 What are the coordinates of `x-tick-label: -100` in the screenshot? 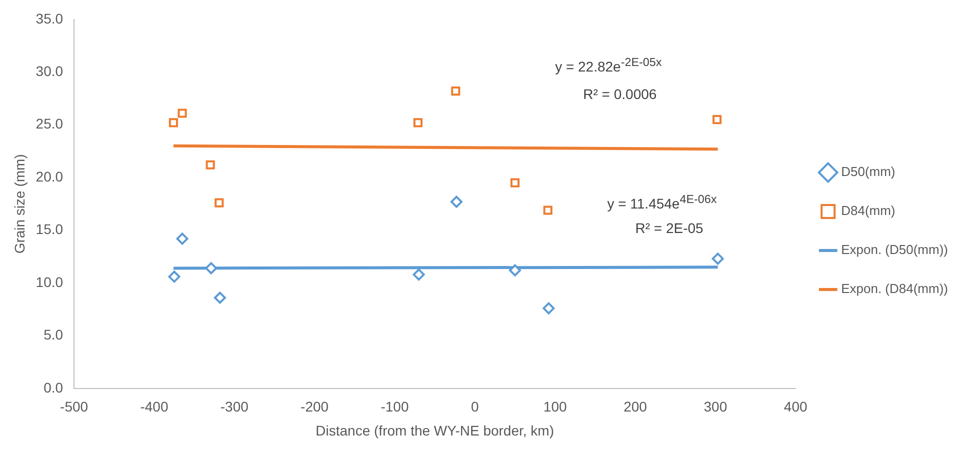 It's located at (394, 406).